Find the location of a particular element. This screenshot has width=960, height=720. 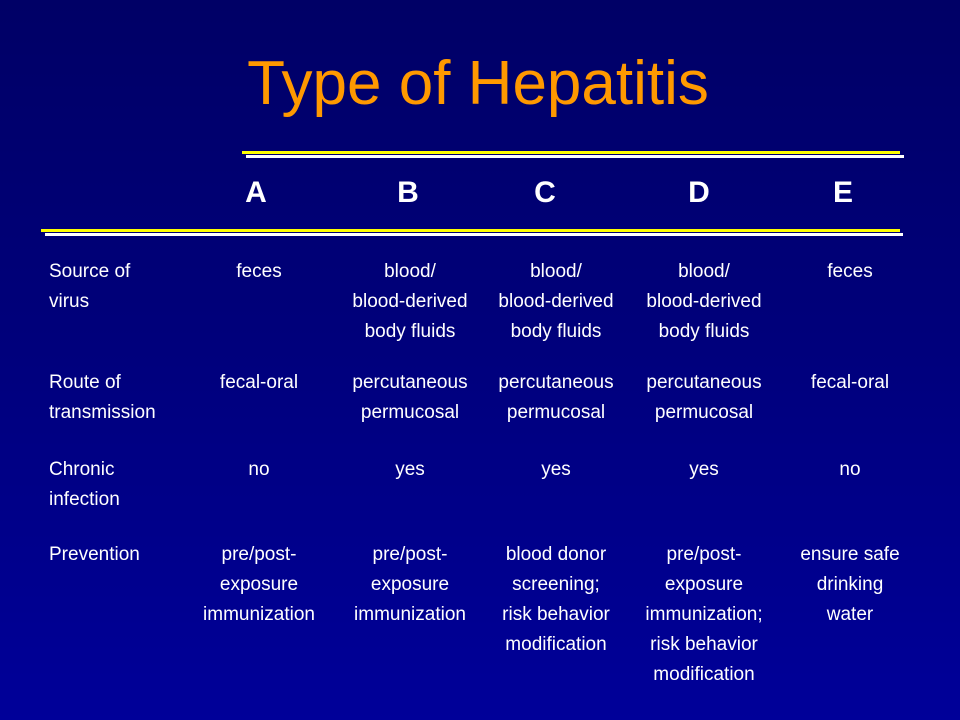

row-label-line: Chronic is located at coordinates (82, 469).